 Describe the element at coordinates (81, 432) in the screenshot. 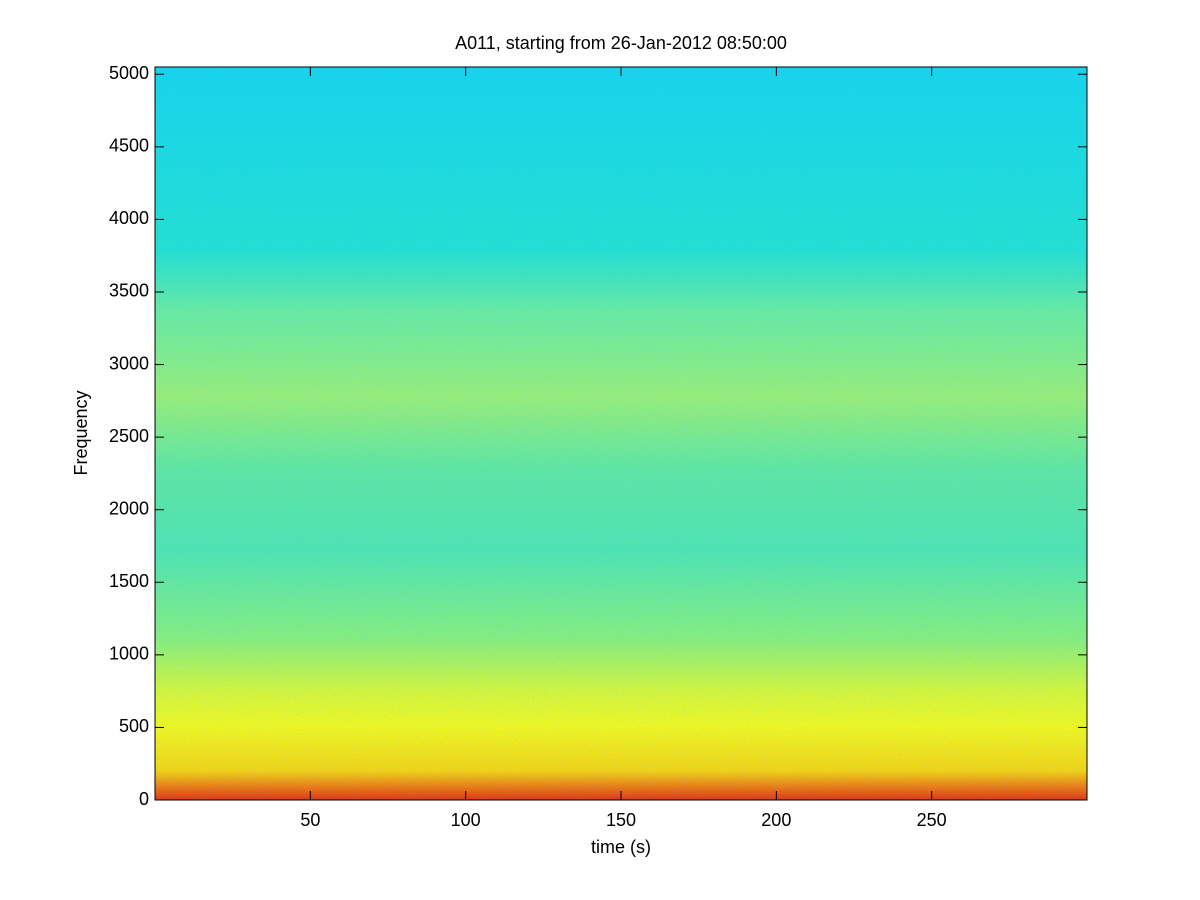

I see `y-axis-label: Frequency` at that location.